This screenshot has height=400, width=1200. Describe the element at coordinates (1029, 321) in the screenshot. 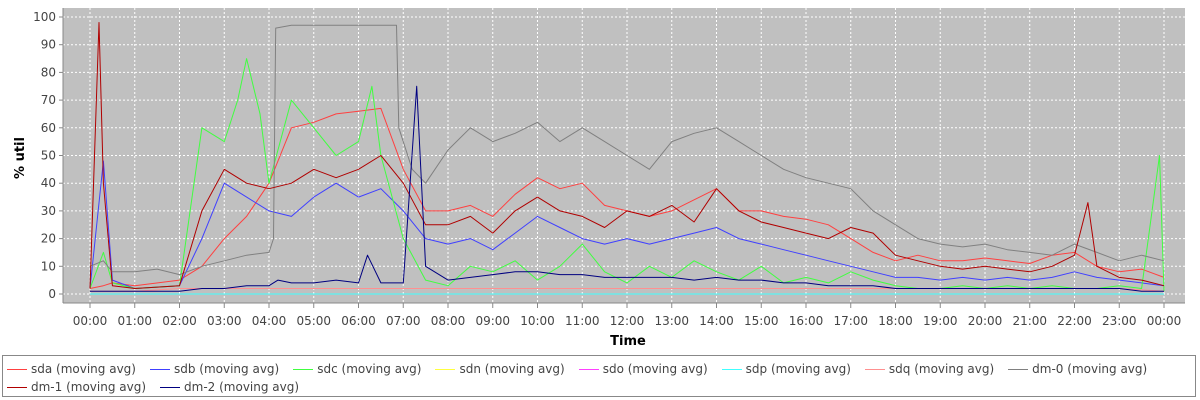

I see `x-tick-label: 21:00` at that location.